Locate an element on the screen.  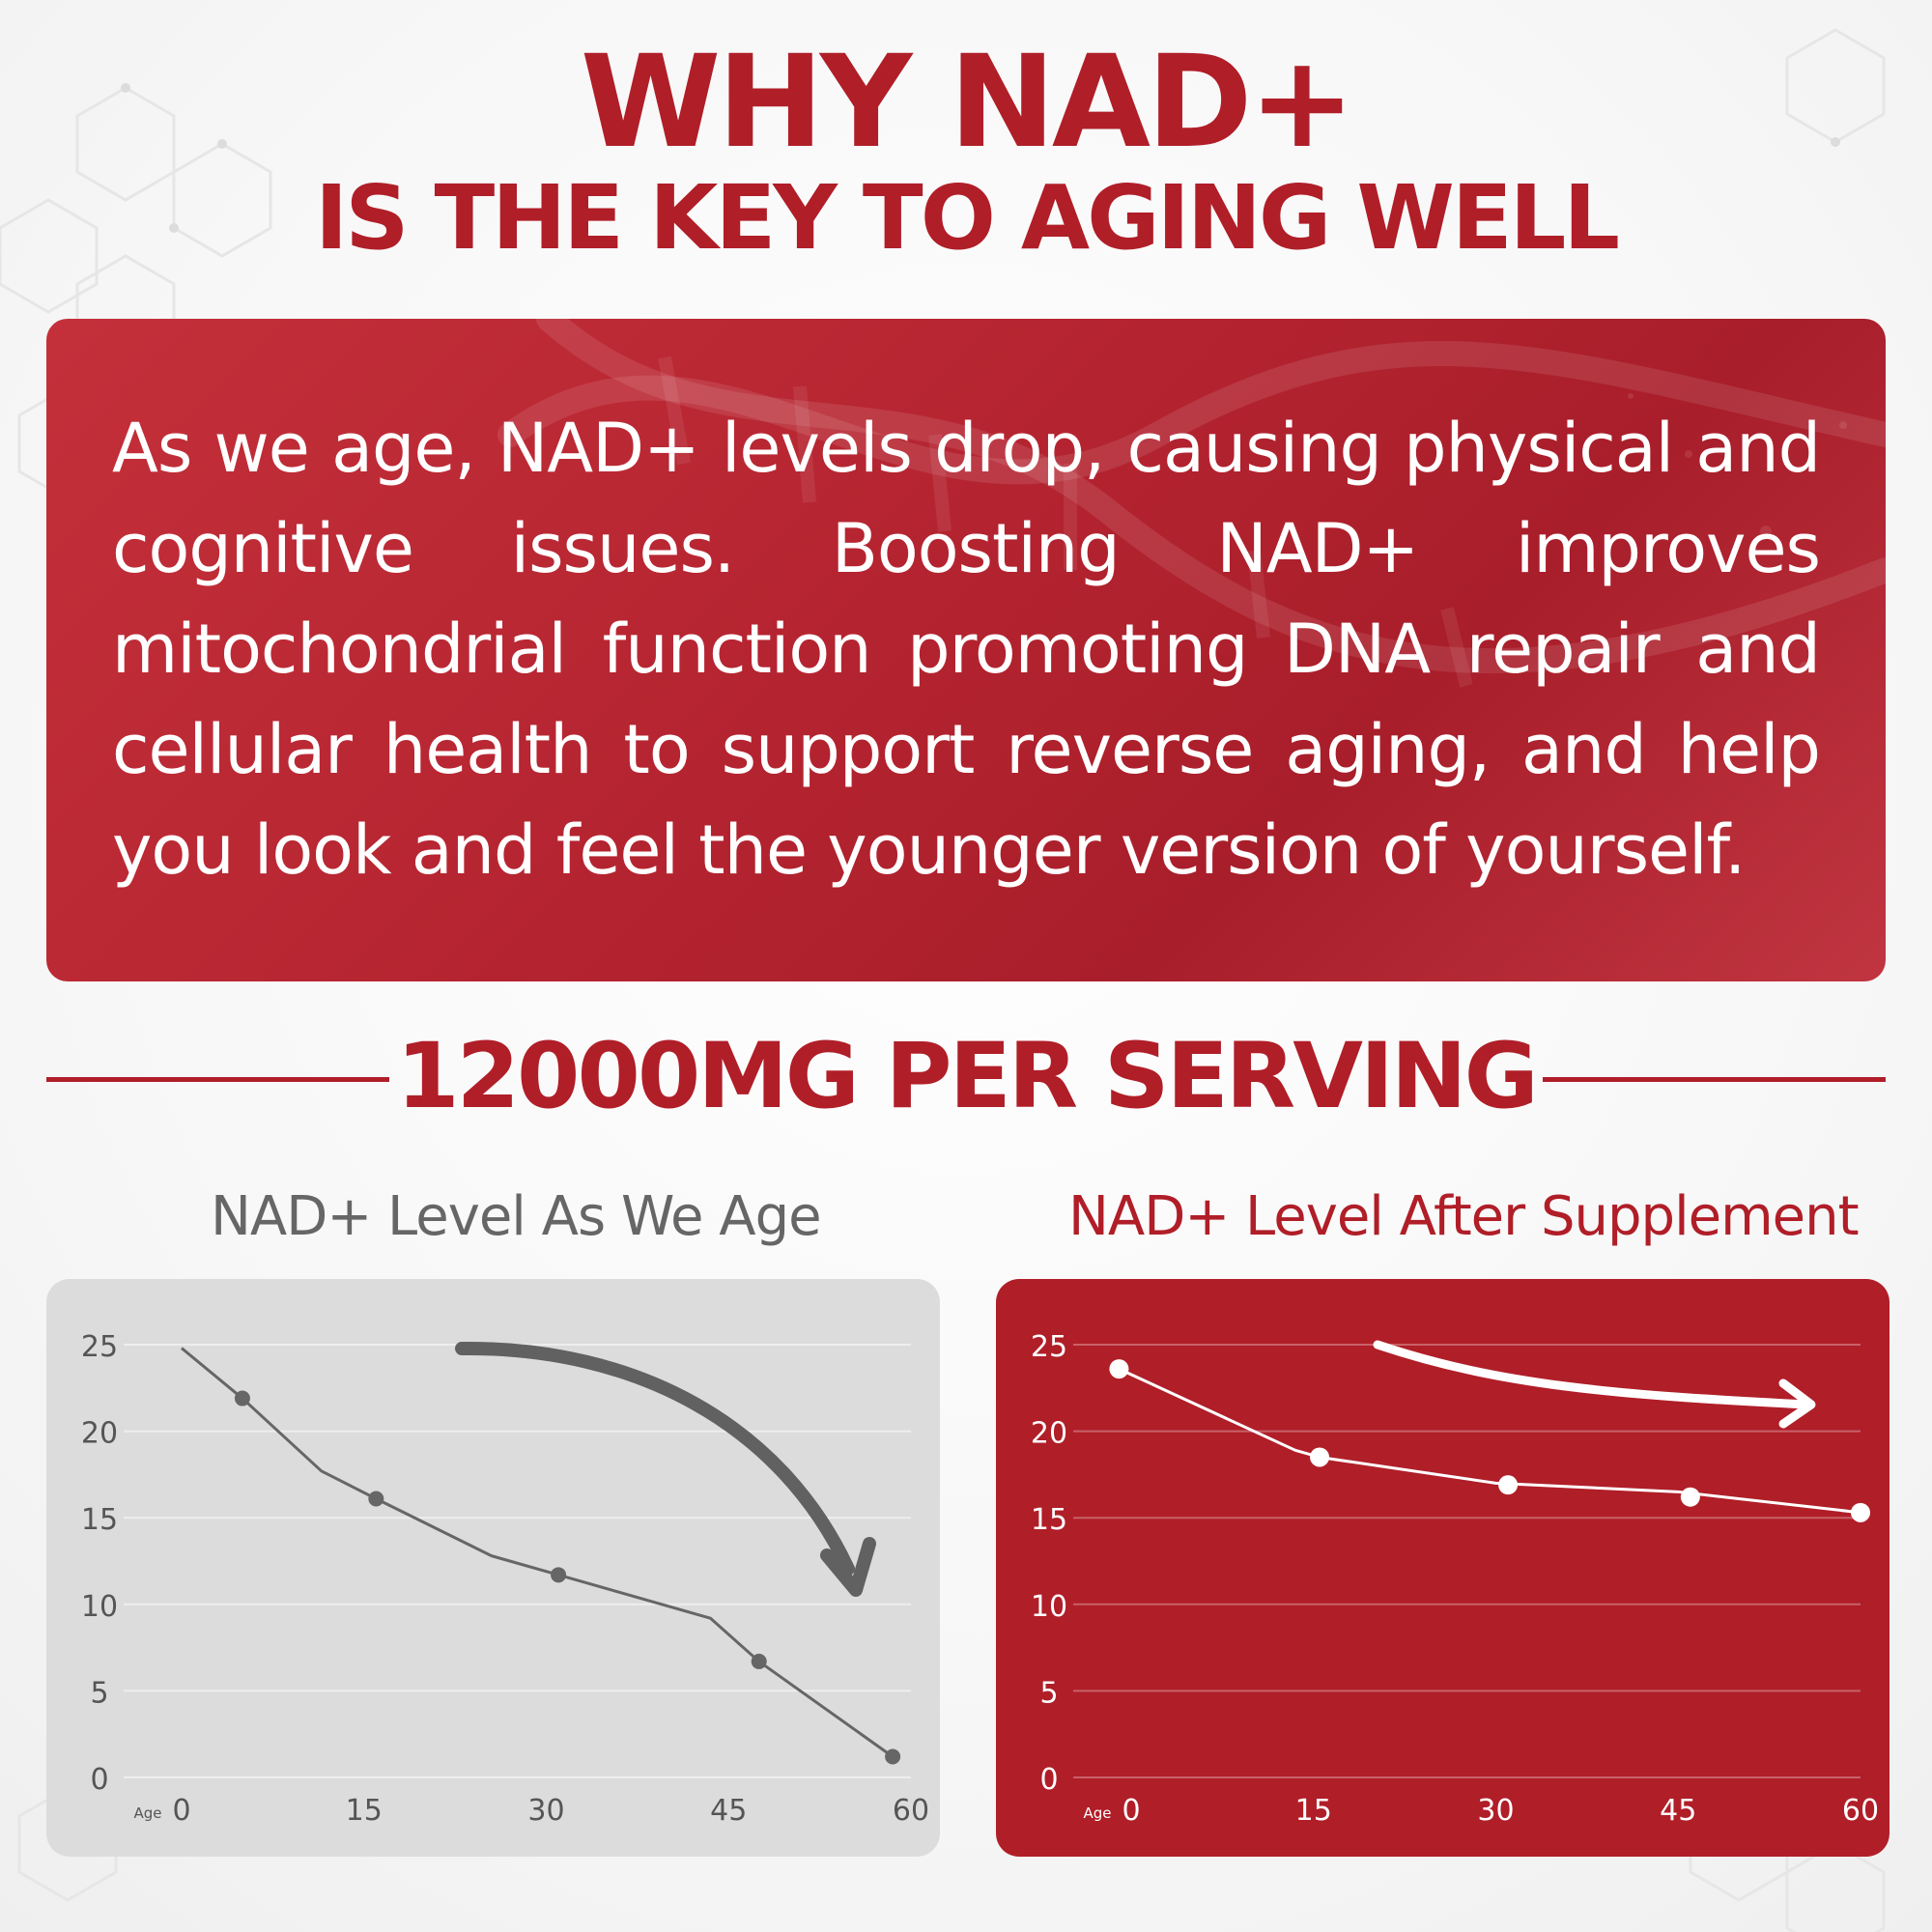
chart-panel-aging: 0 5 10 15 20 25 0 15 30 45 60 Age is located at coordinates (493, 1568).